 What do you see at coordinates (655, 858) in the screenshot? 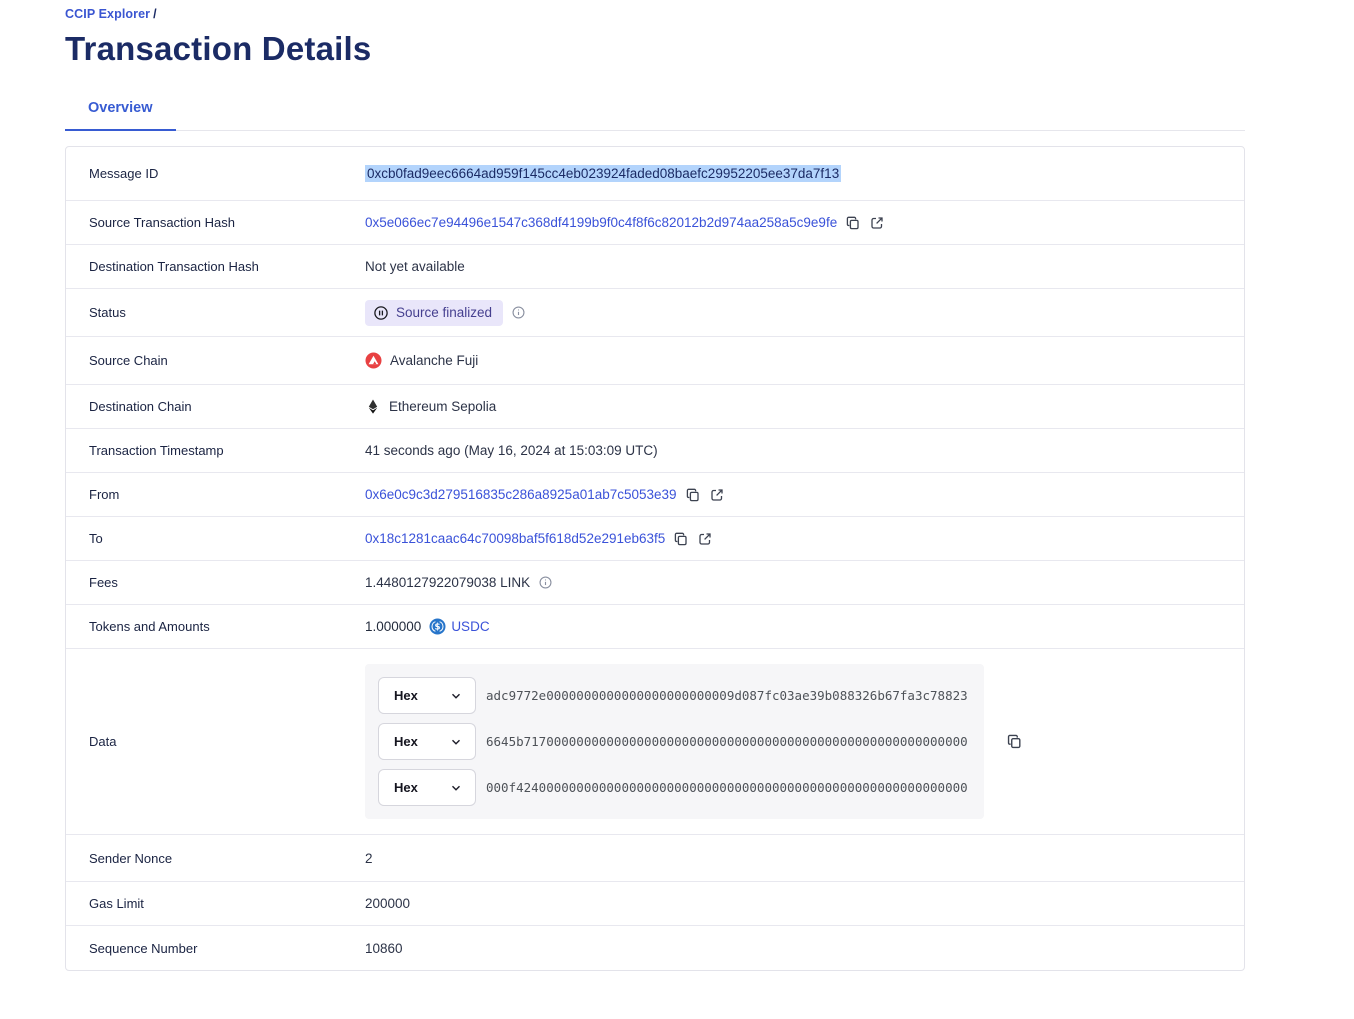
I see `field-row-sender-nonce: Sender Nonce 2` at bounding box center [655, 858].